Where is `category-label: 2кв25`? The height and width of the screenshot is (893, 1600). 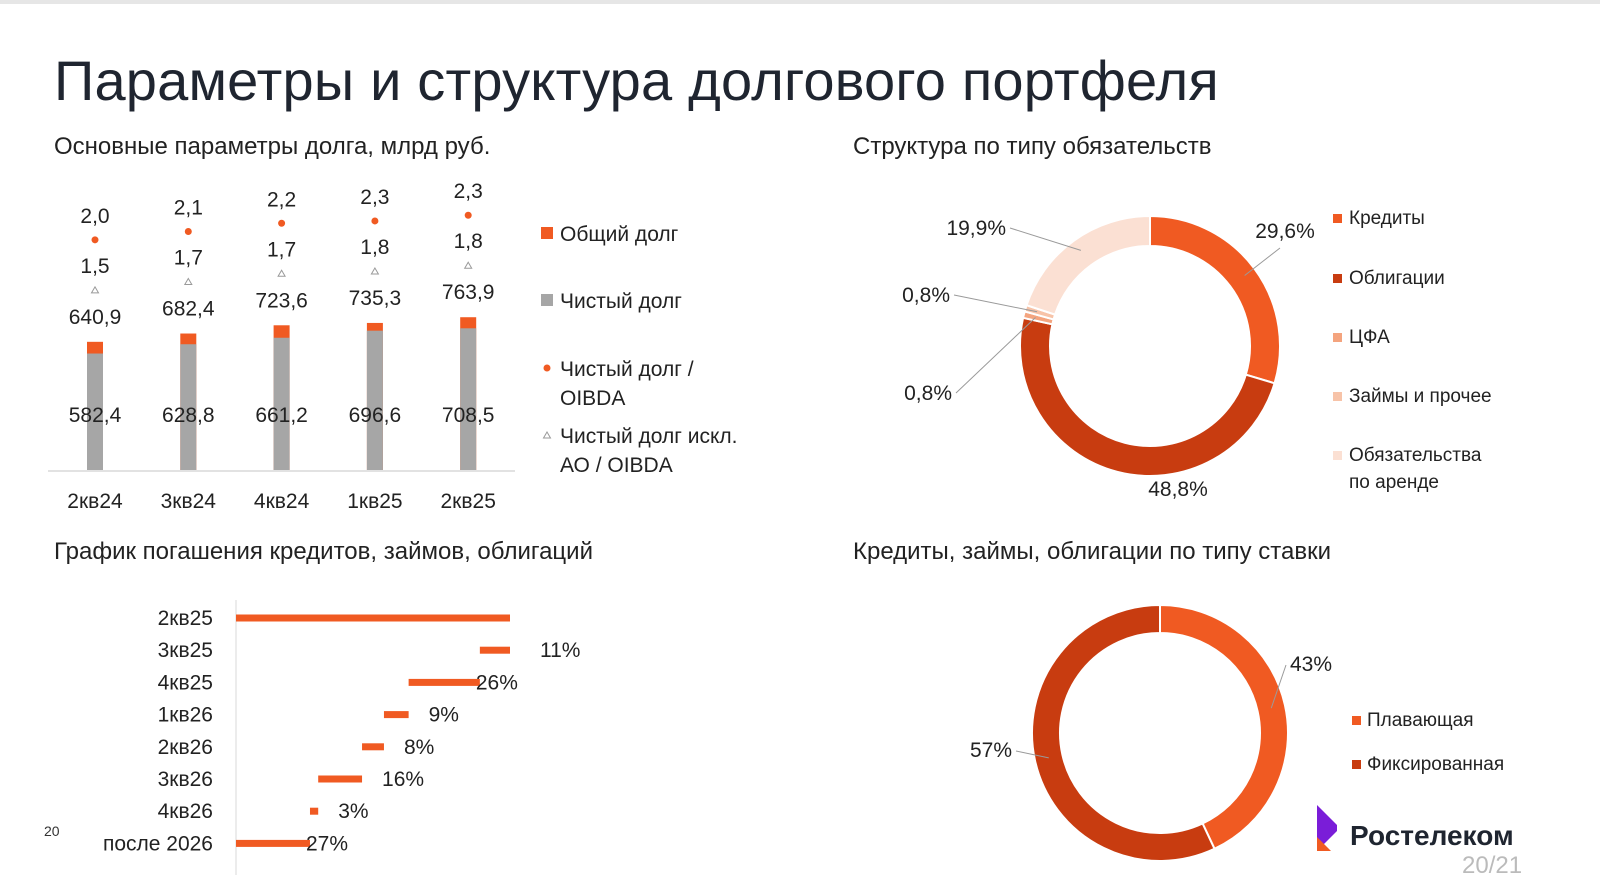
category-label: 2кв25 is located at coordinates (185, 618).